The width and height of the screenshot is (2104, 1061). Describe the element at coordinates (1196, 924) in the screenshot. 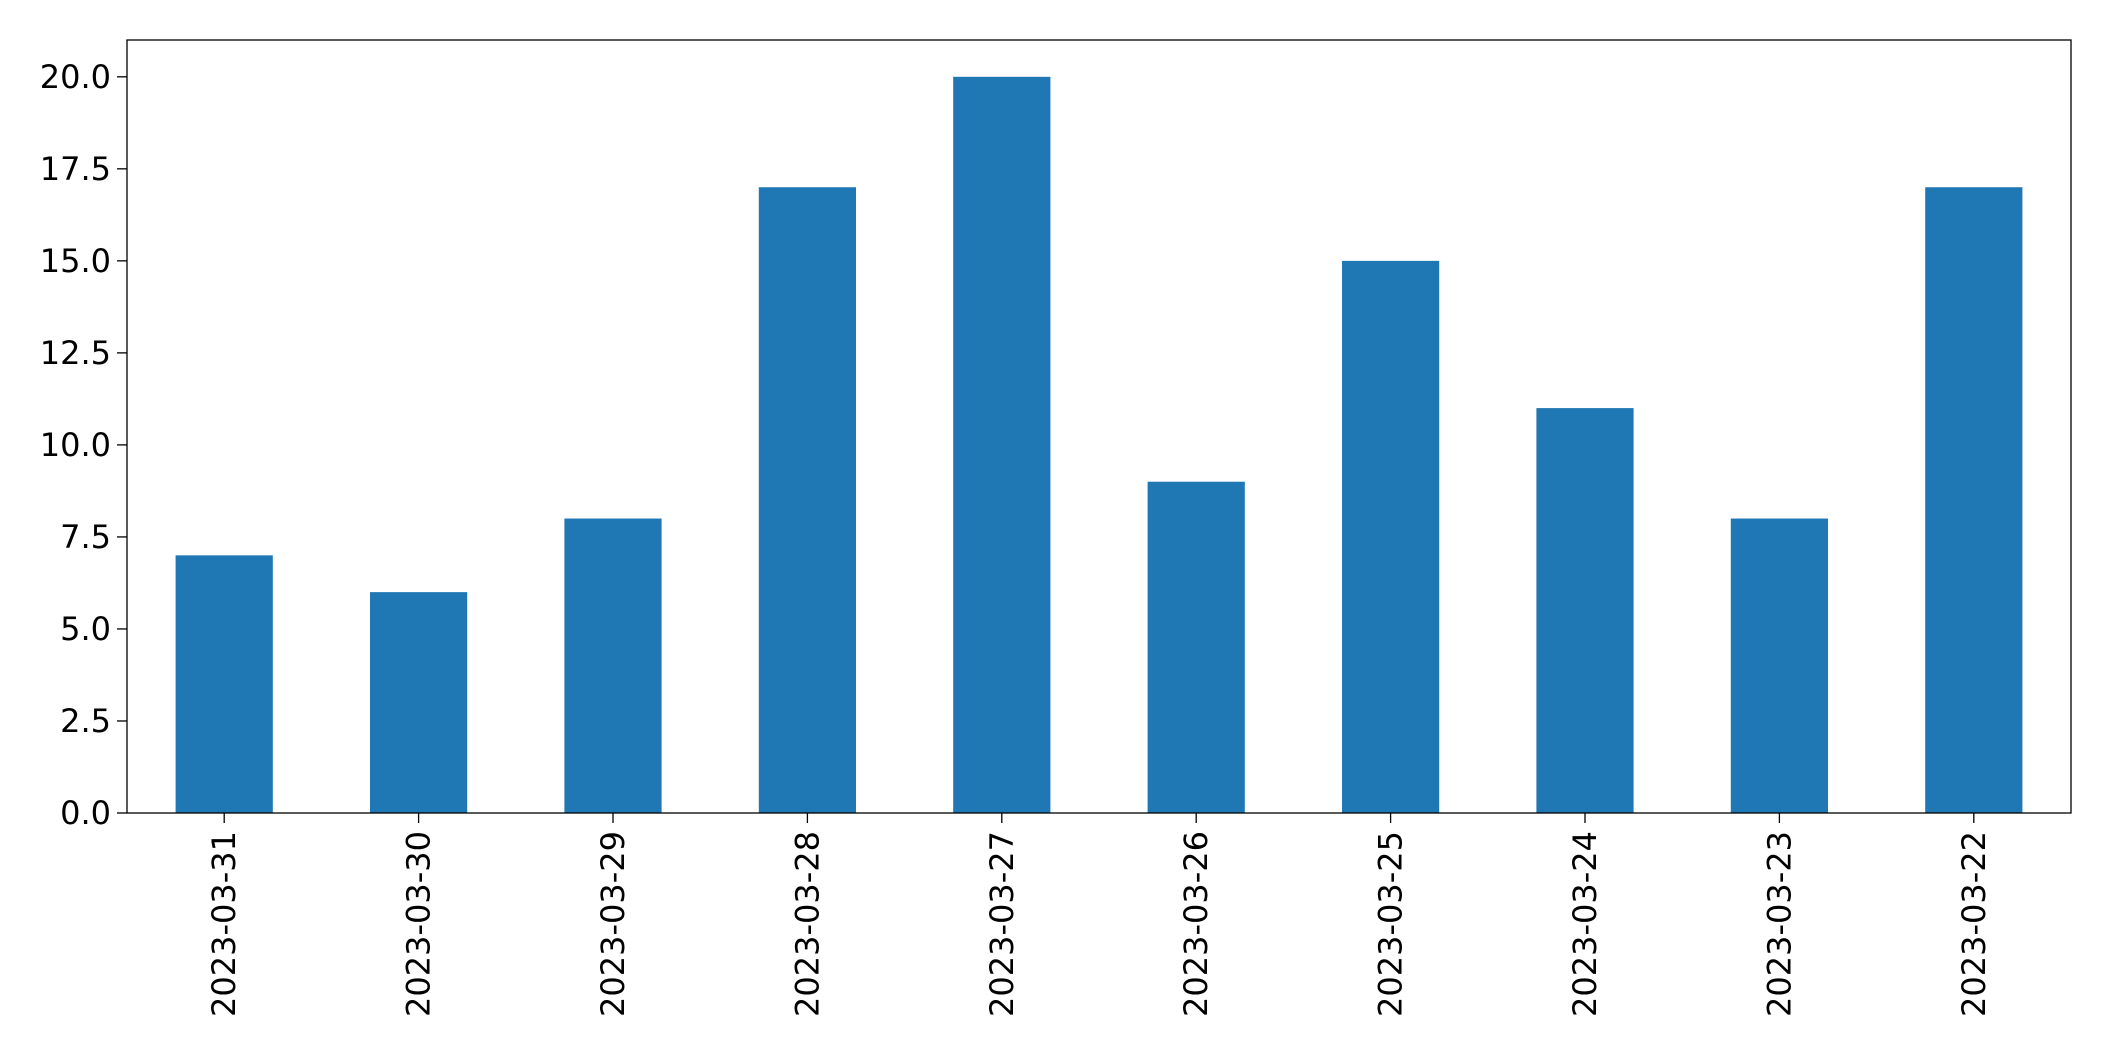

I see `x-tick-label: 2023-03-26` at that location.